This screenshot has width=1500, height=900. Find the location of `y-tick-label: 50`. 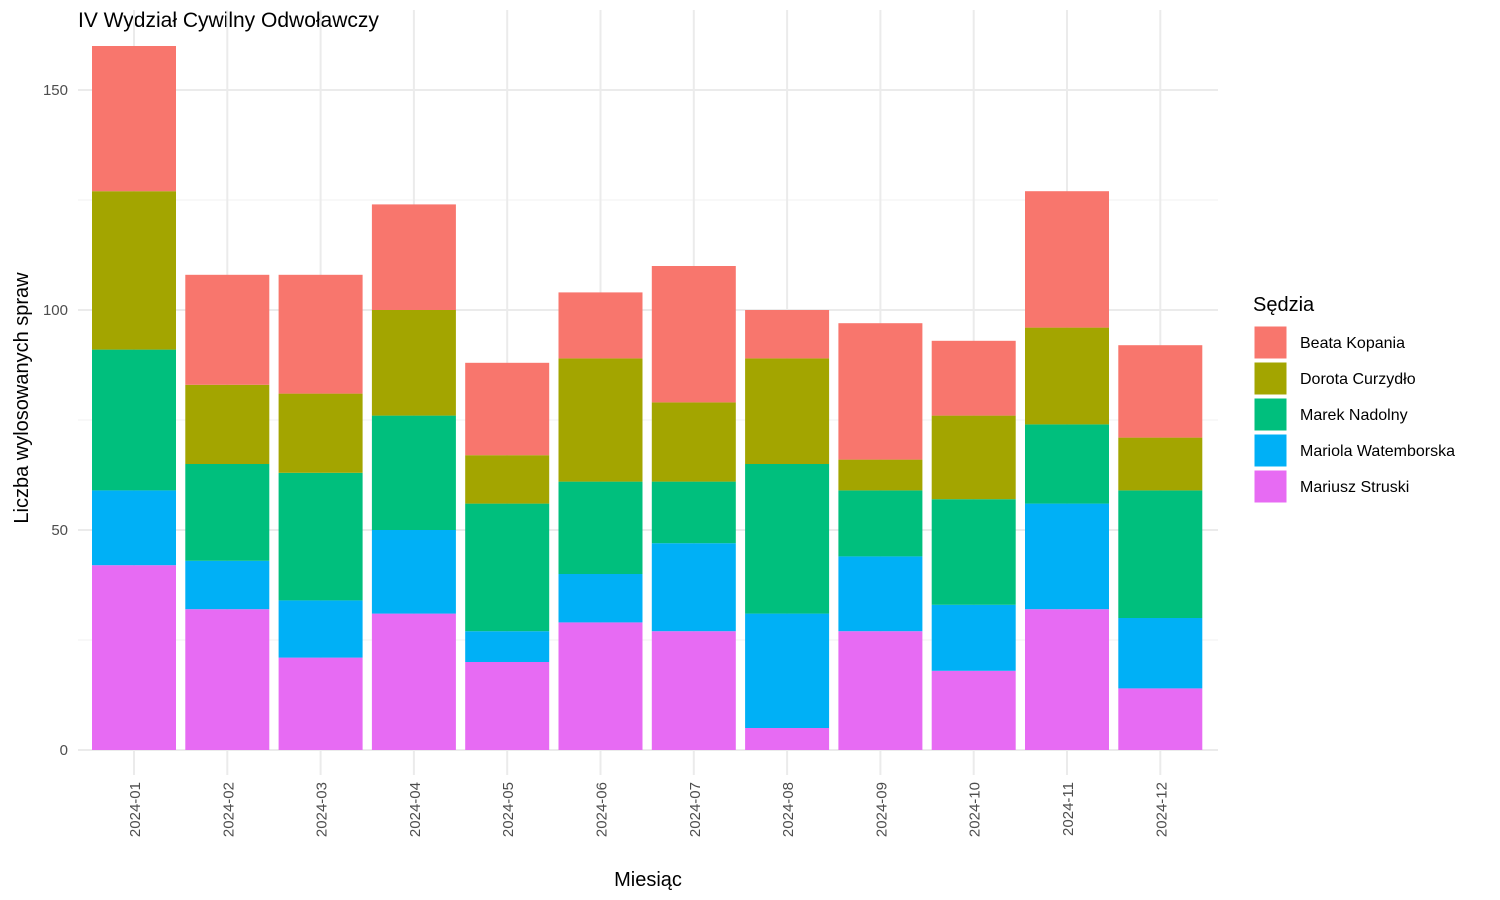

y-tick-label: 50 is located at coordinates (59, 530).